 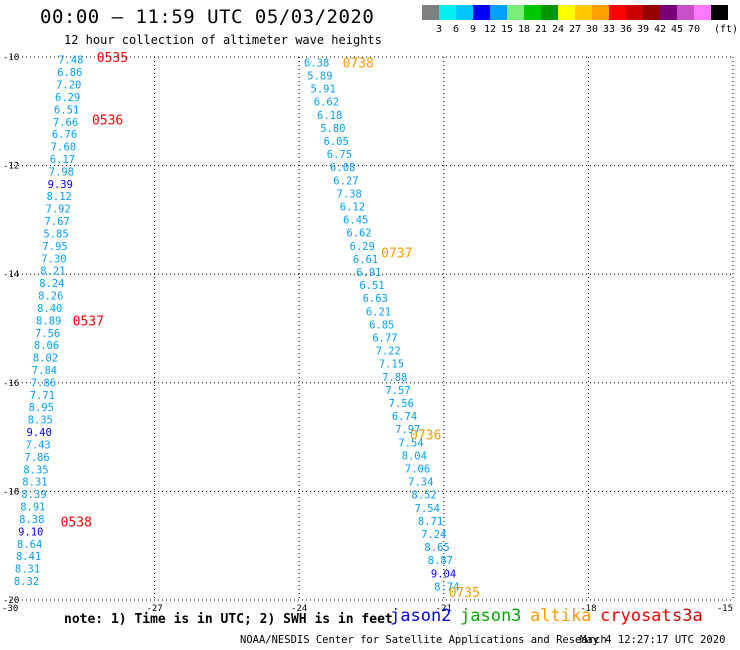 I want to click on wave-height-value: 6.61, so click(x=365, y=260).